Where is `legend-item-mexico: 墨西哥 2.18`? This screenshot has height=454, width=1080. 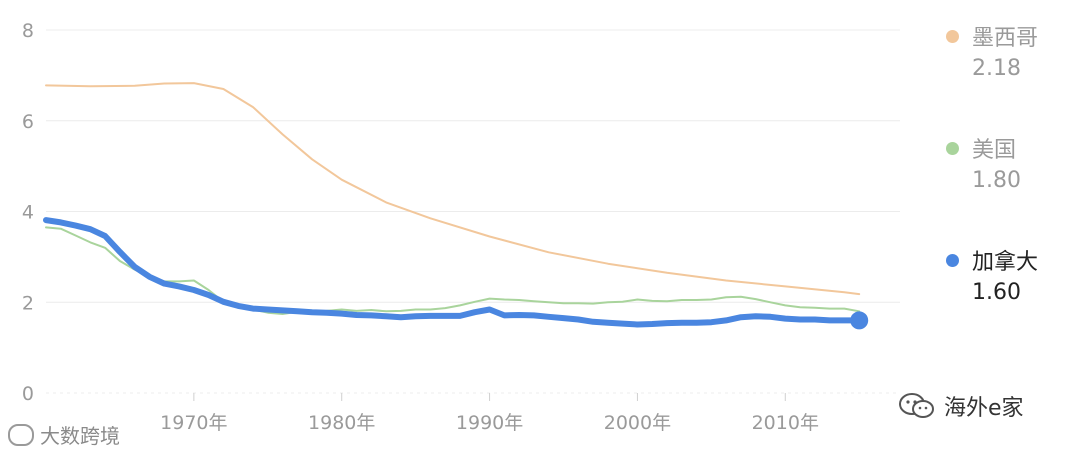
legend-item-mexico: 墨西哥 2.18 is located at coordinates (1011, 50).